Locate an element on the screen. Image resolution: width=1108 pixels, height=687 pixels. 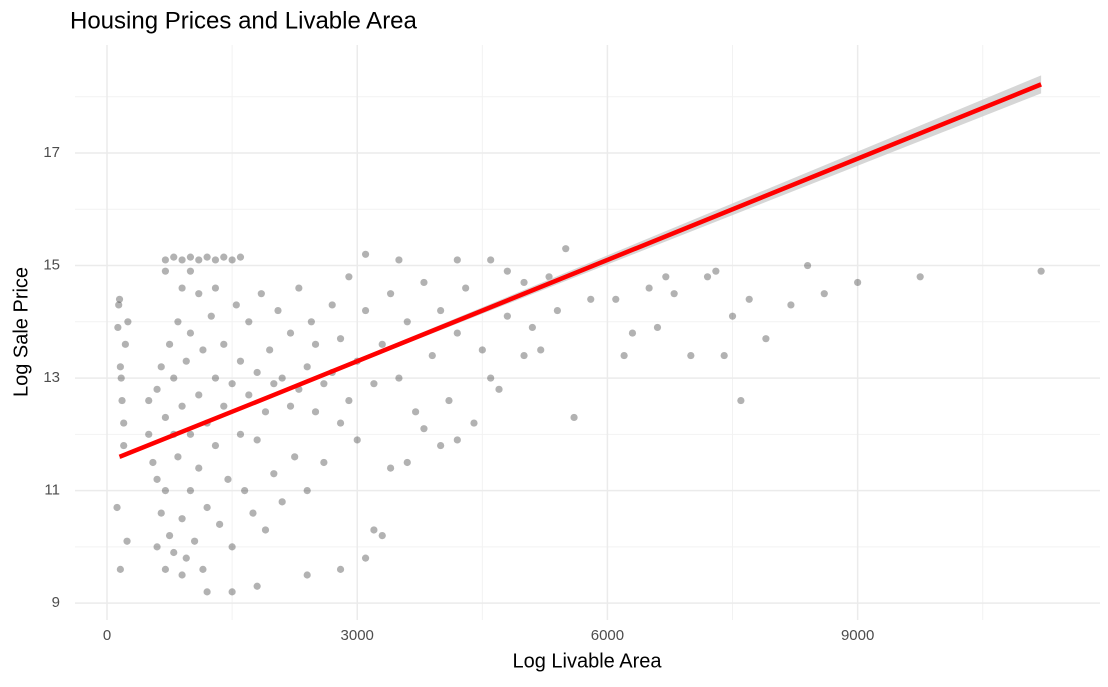
y-tick-label: 9 is located at coordinates (56, 602).